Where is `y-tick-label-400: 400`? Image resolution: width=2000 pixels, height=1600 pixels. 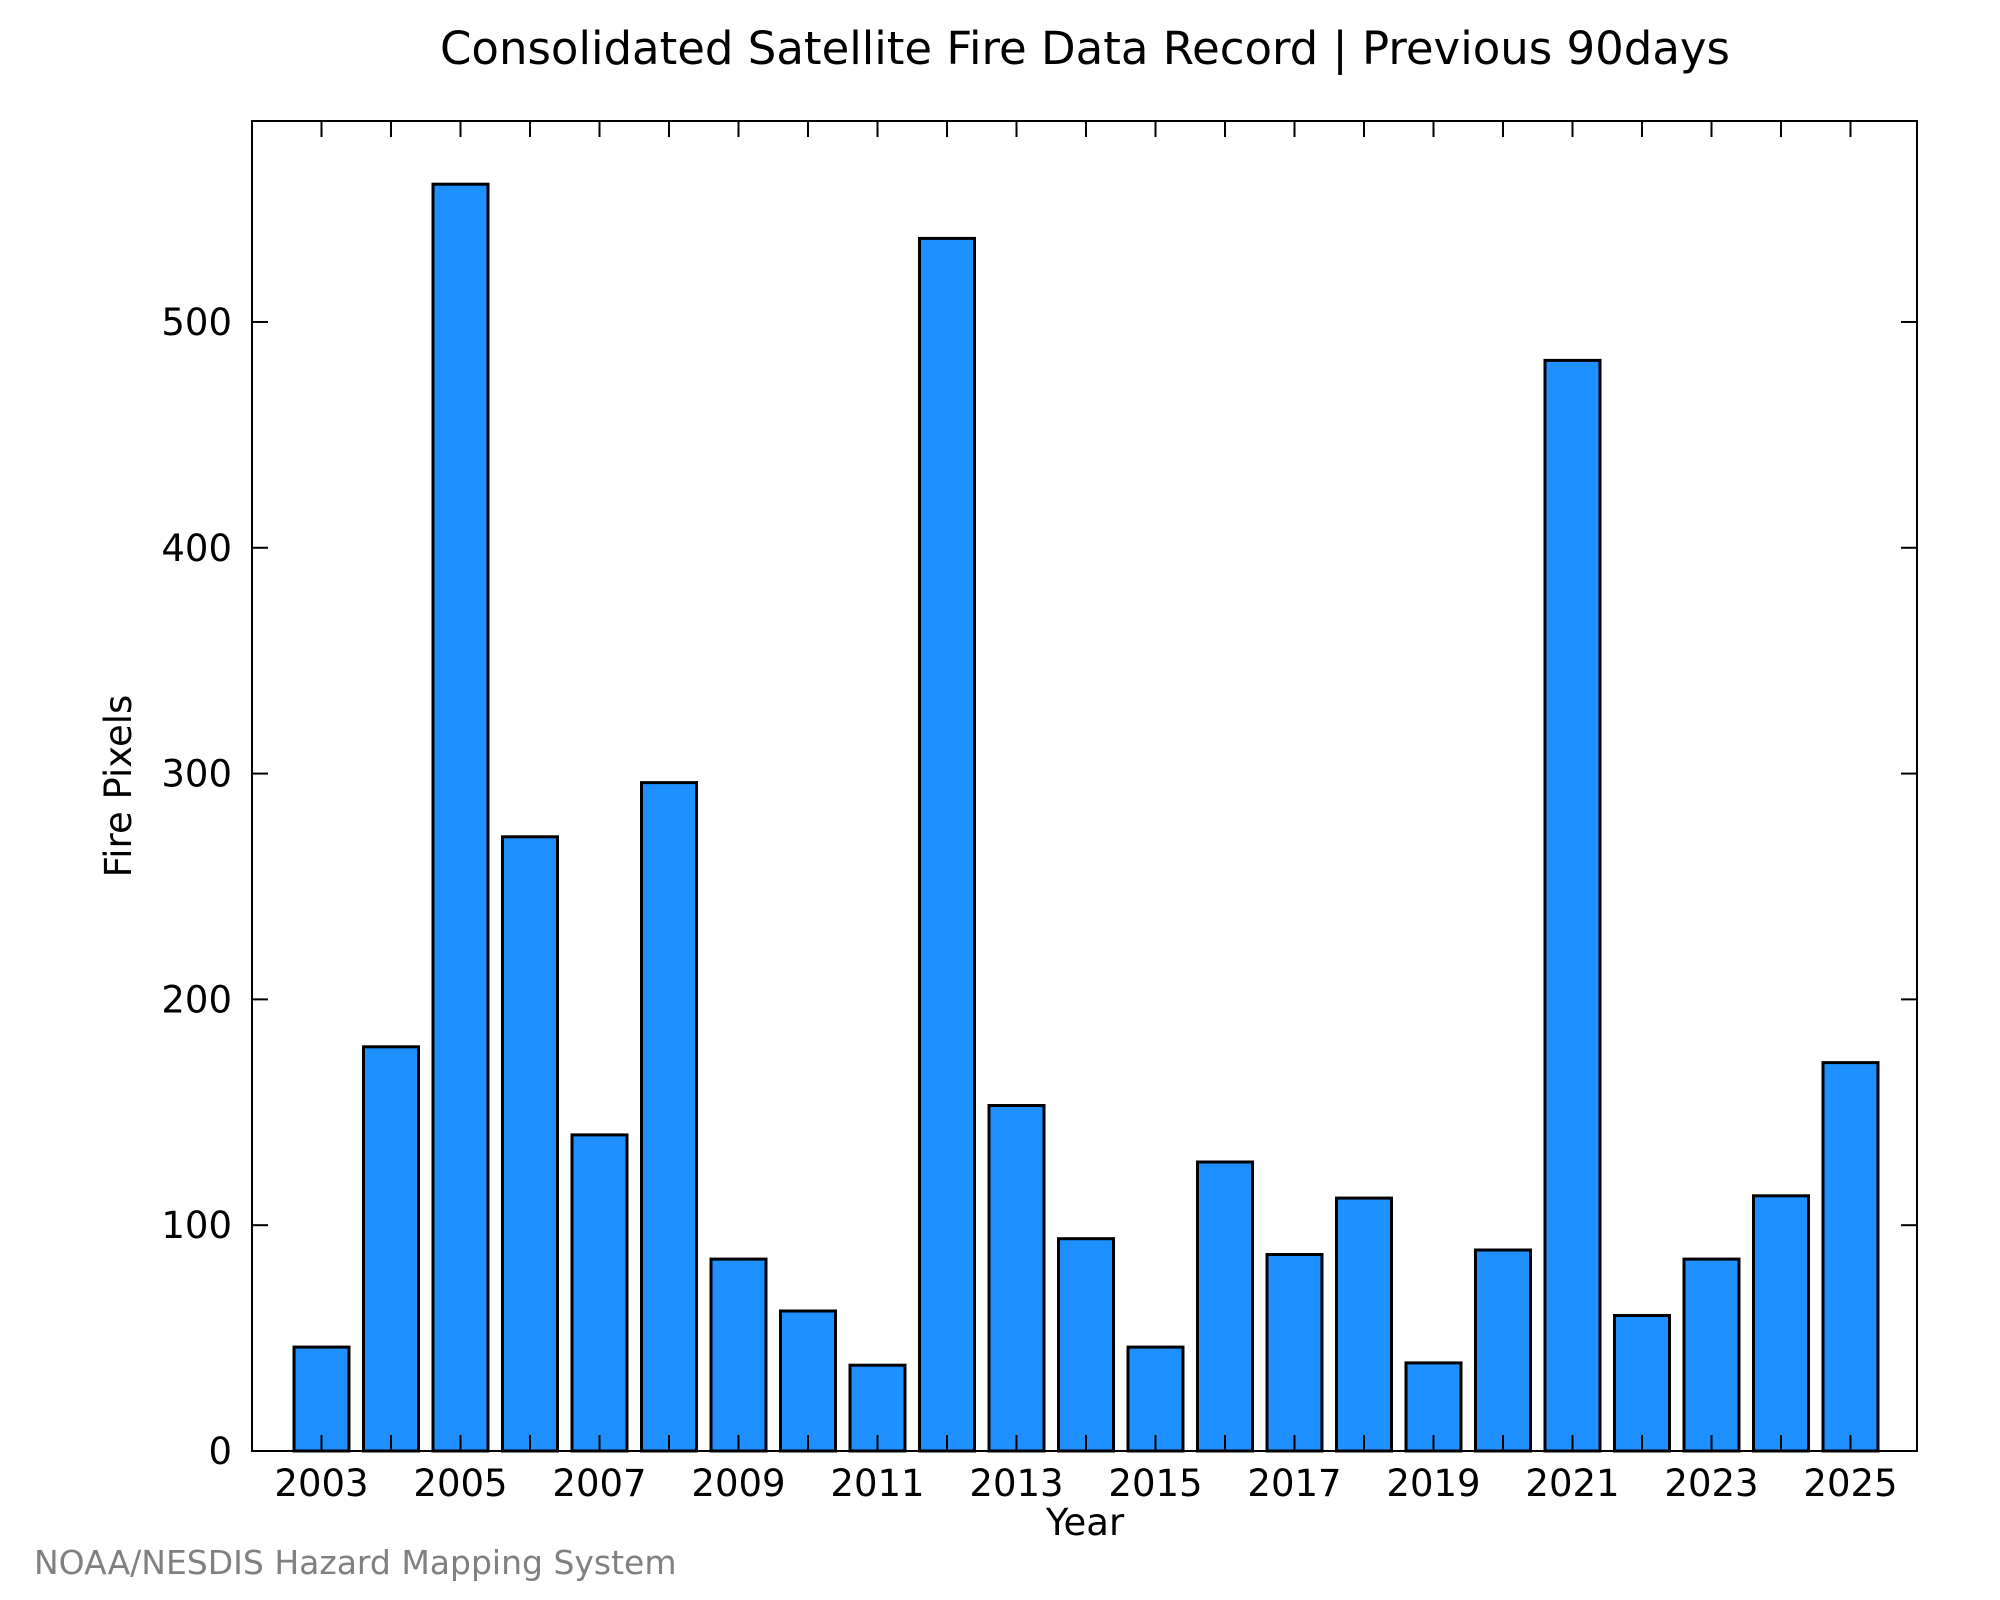
y-tick-label-400: 400 is located at coordinates (196, 548).